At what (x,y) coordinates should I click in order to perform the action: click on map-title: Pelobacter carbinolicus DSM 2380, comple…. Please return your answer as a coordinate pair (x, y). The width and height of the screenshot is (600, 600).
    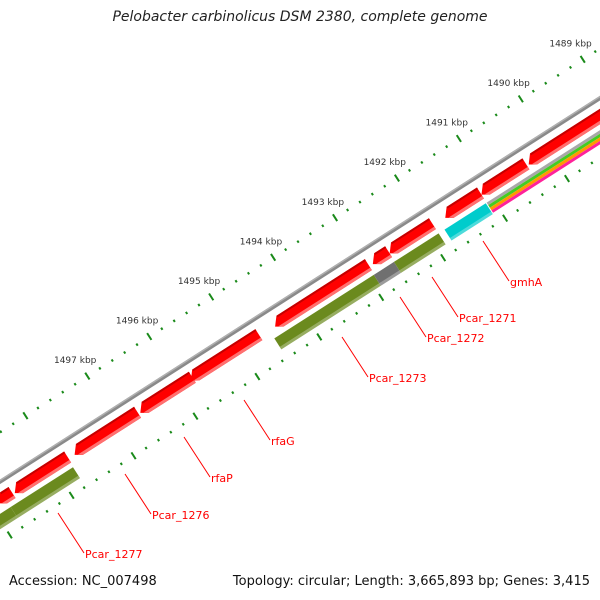
    Looking at the image, I should click on (300, 17).